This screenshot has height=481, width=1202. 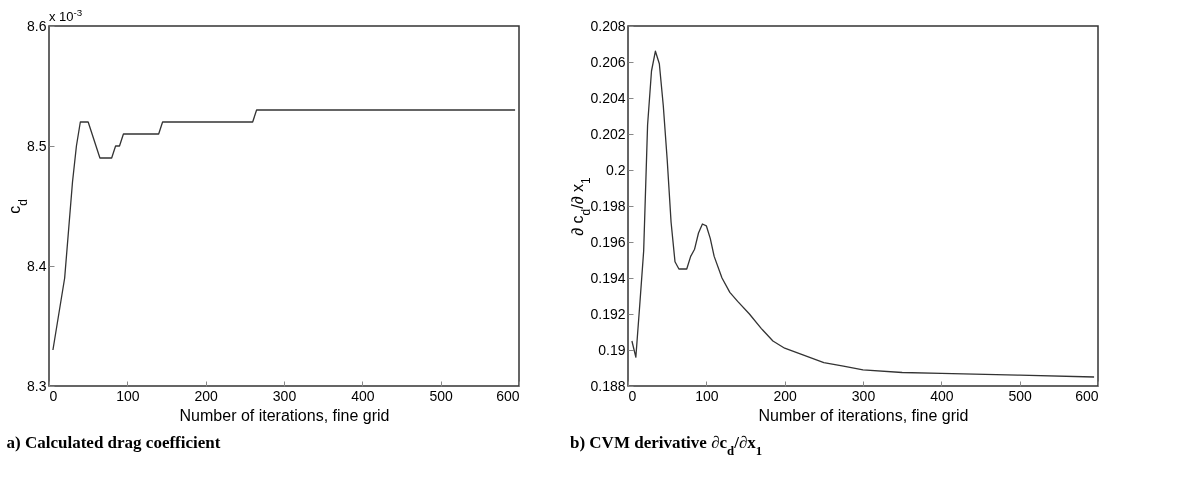 What do you see at coordinates (608, 61) in the screenshot?
I see `y-tick-label: 0.206` at bounding box center [608, 61].